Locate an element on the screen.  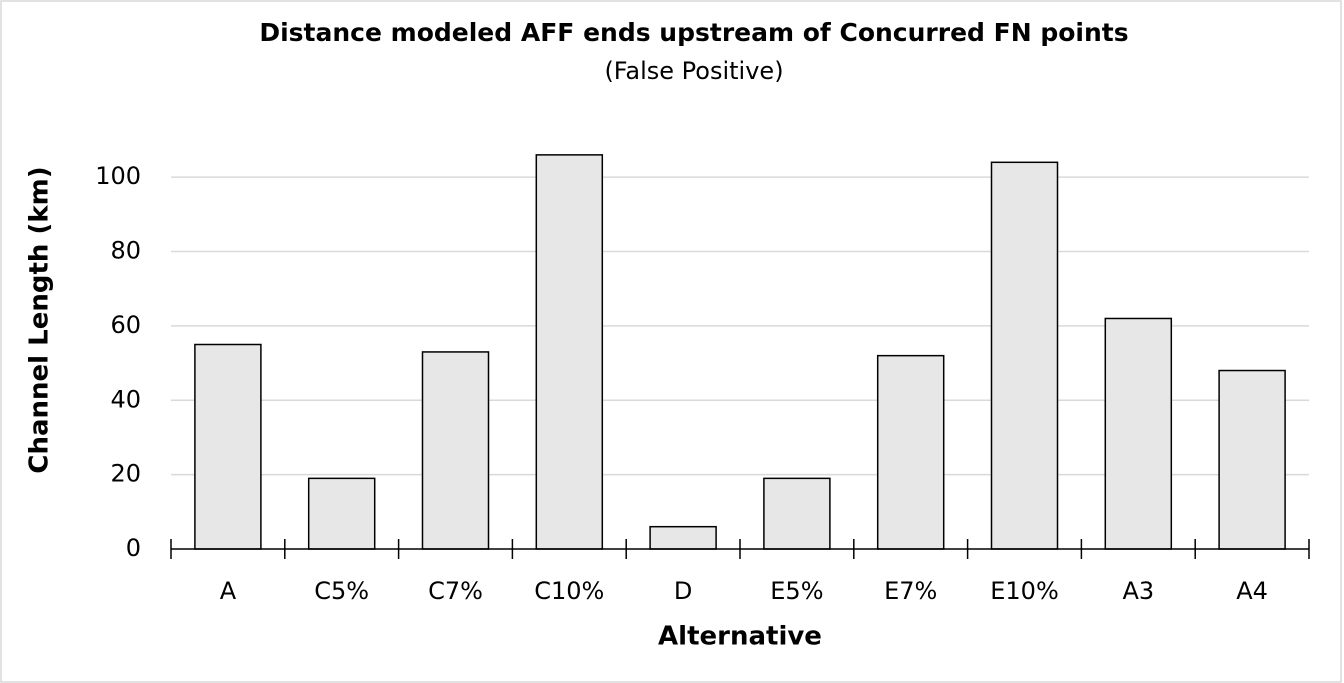
y-tick-label: 20 is located at coordinates (125, 474).